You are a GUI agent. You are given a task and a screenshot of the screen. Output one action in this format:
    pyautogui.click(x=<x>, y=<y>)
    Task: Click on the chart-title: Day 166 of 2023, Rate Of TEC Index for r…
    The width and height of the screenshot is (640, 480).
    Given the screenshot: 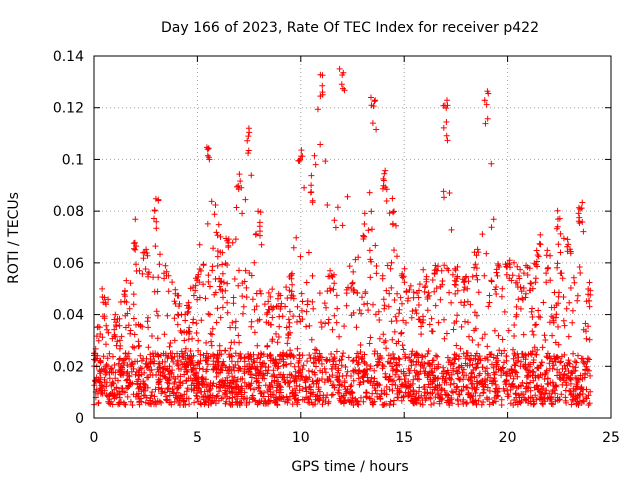 What is the action you would take?
    pyautogui.click(x=350, y=28)
    